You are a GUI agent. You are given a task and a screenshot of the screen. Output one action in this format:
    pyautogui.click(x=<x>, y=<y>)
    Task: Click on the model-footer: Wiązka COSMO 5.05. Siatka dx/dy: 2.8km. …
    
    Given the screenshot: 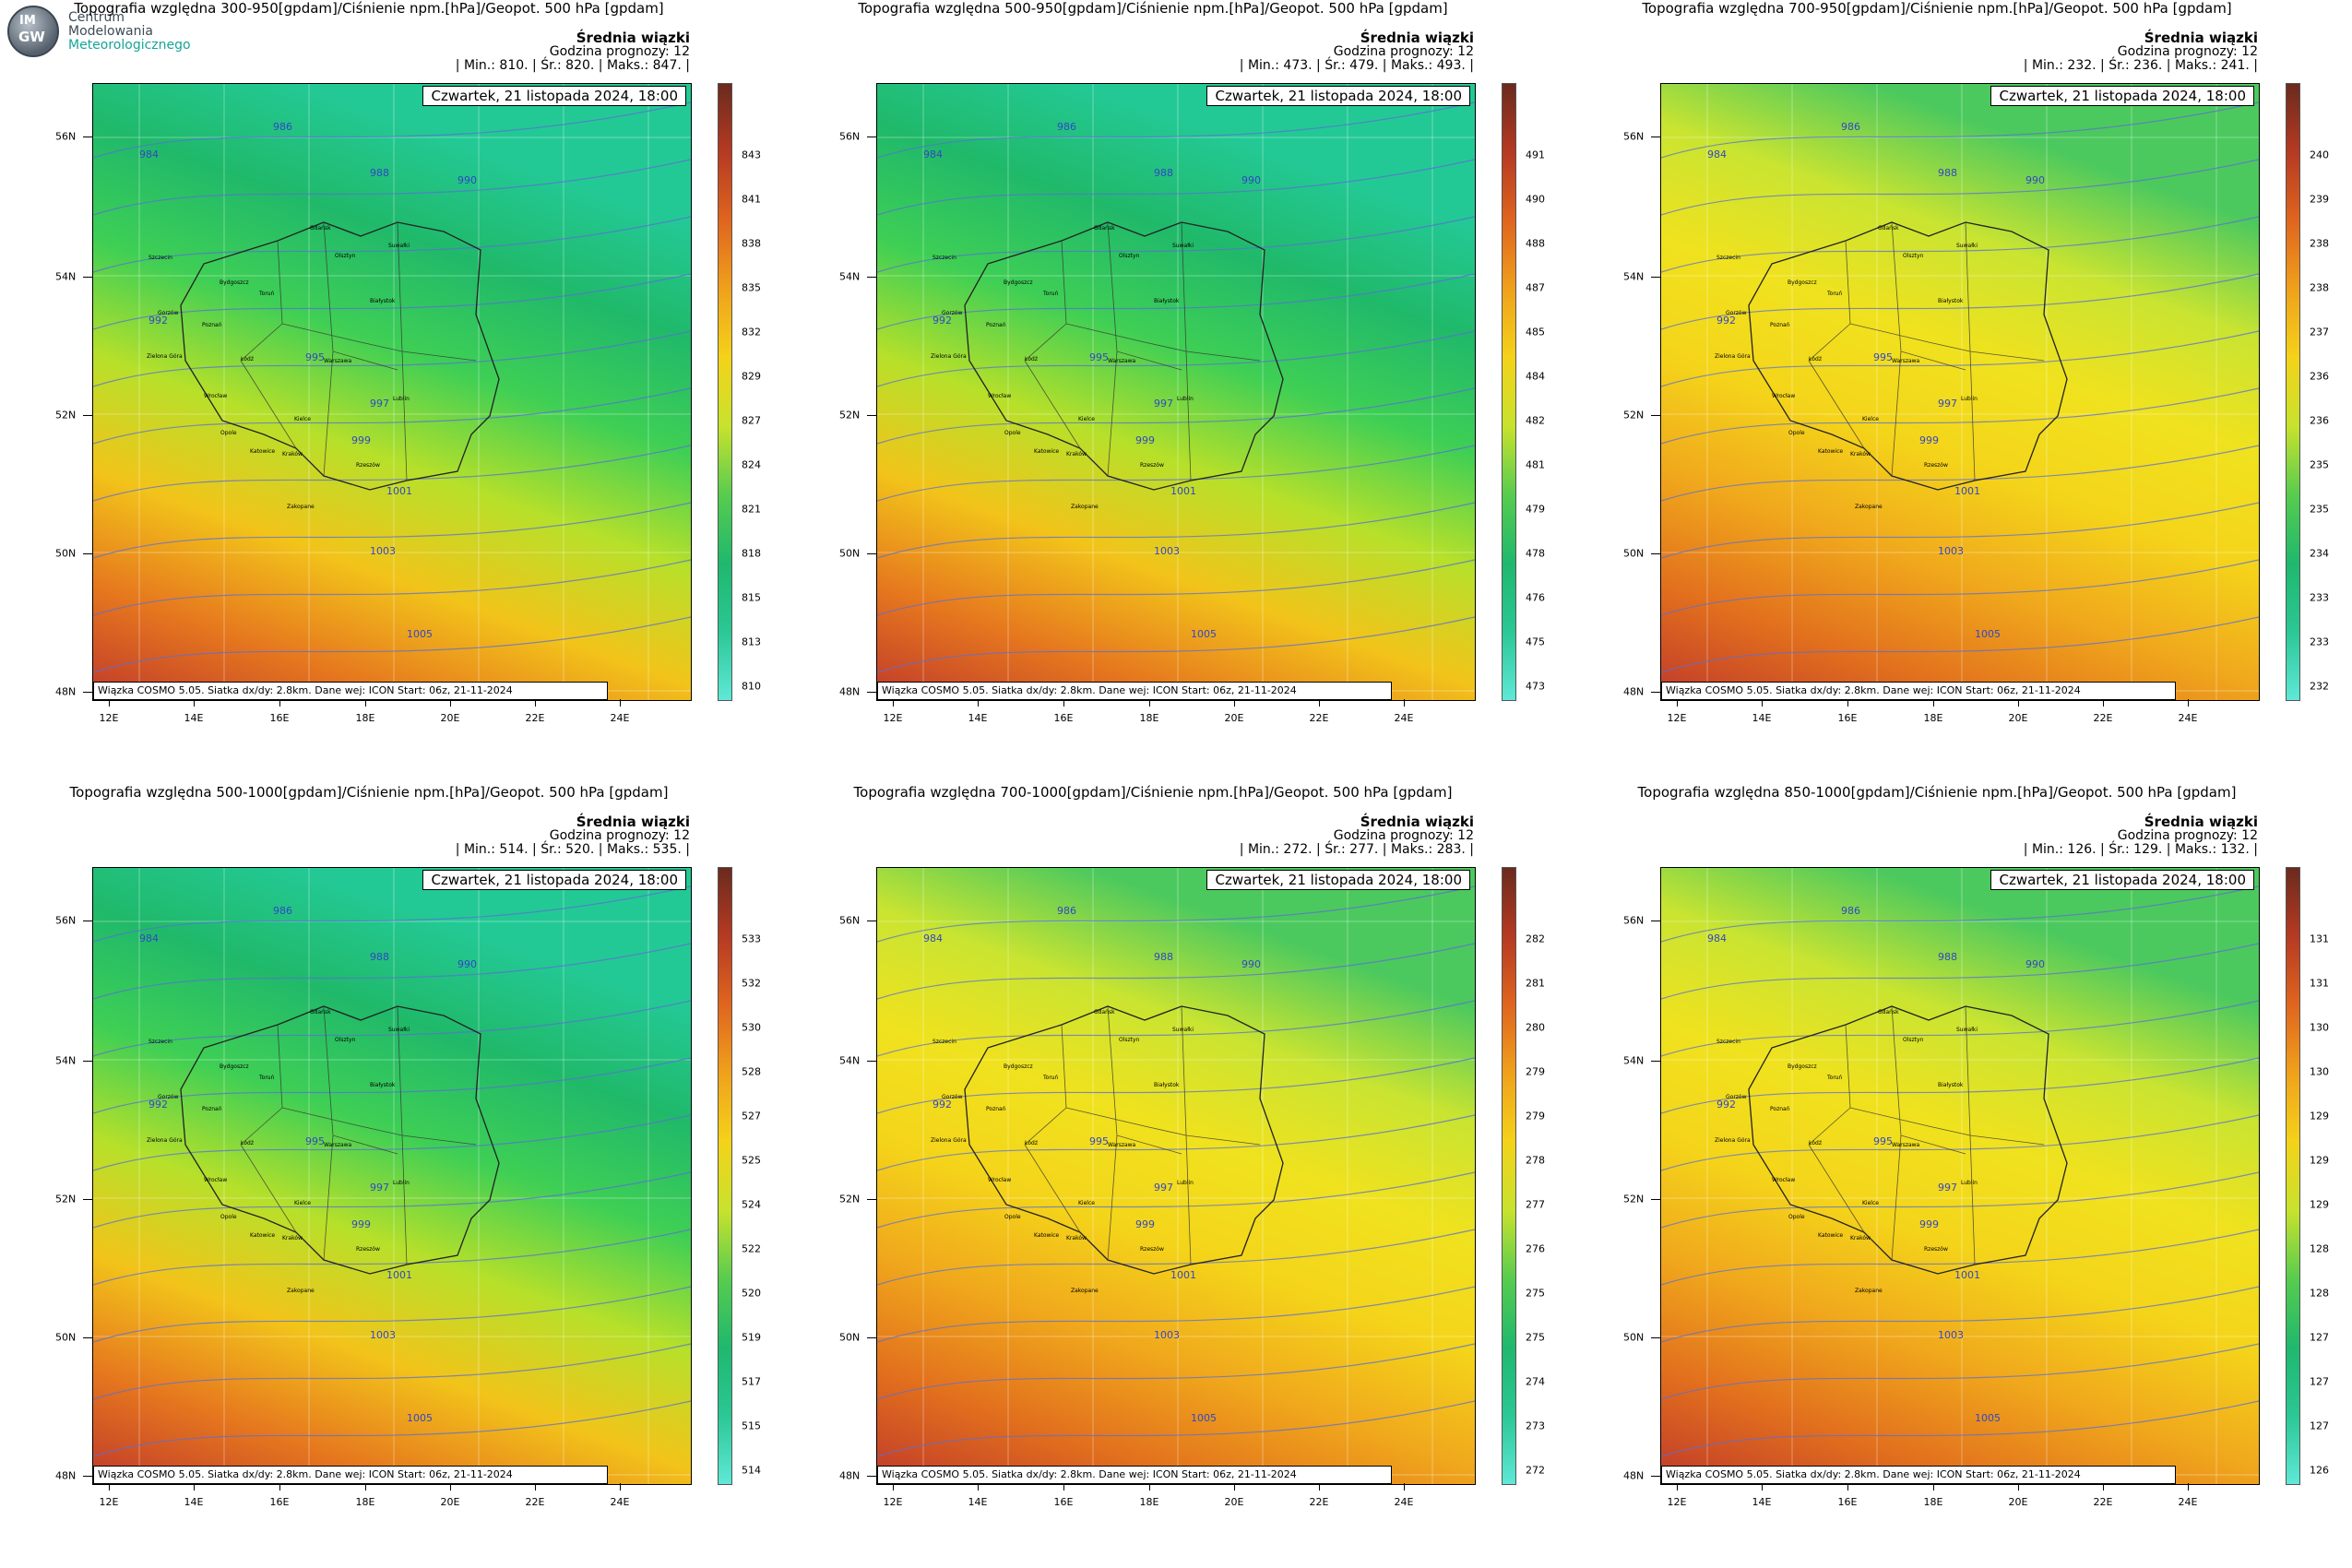 What is the action you would take?
    pyautogui.click(x=350, y=1475)
    